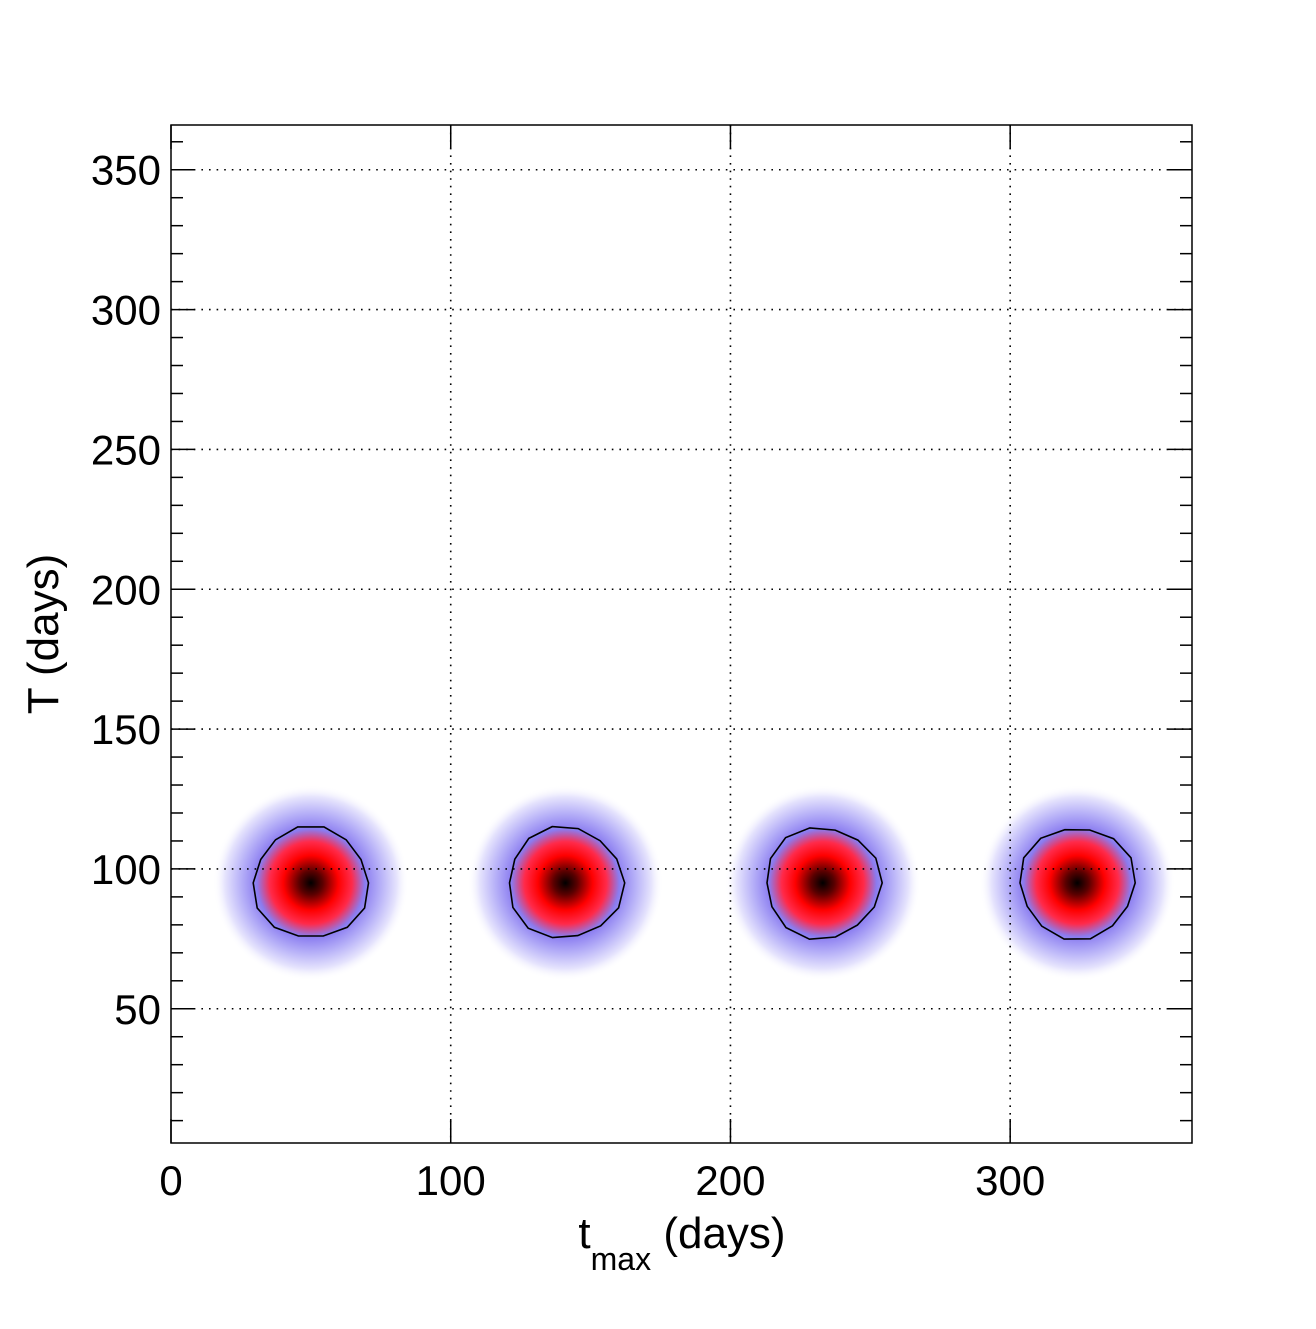  Describe the element at coordinates (126, 449) in the screenshot. I see `y-tick-label-250: 250` at that location.